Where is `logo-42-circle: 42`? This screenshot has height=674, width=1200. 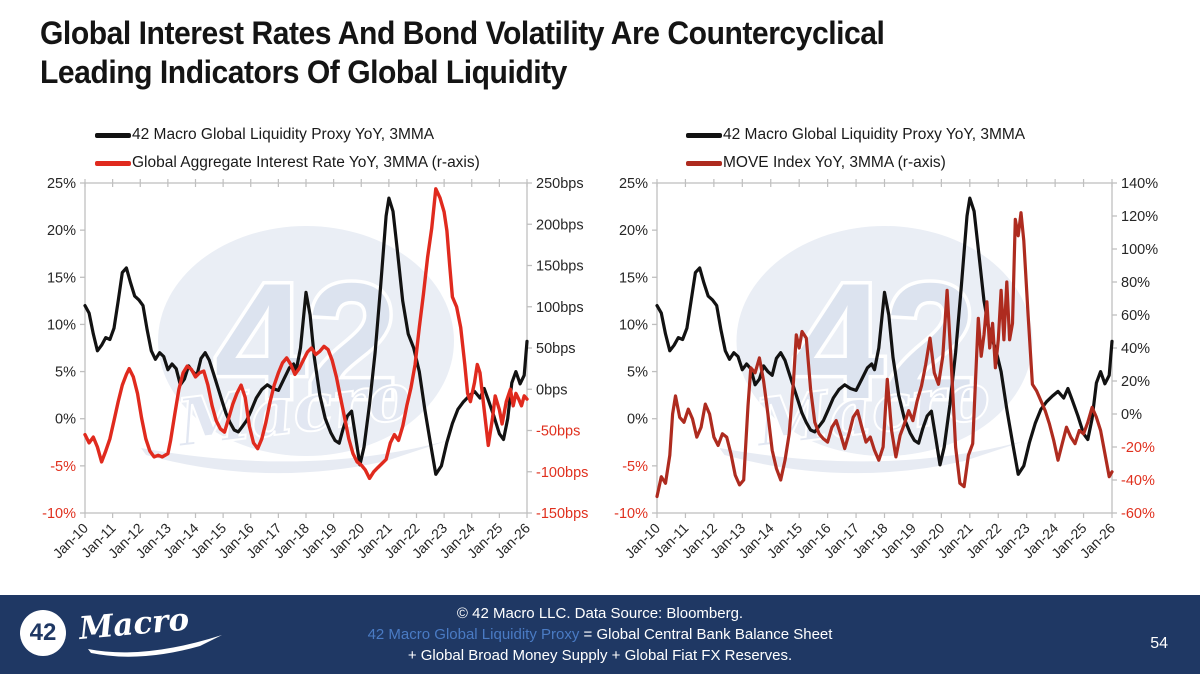
logo-42-circle: 42 is located at coordinates (43, 633).